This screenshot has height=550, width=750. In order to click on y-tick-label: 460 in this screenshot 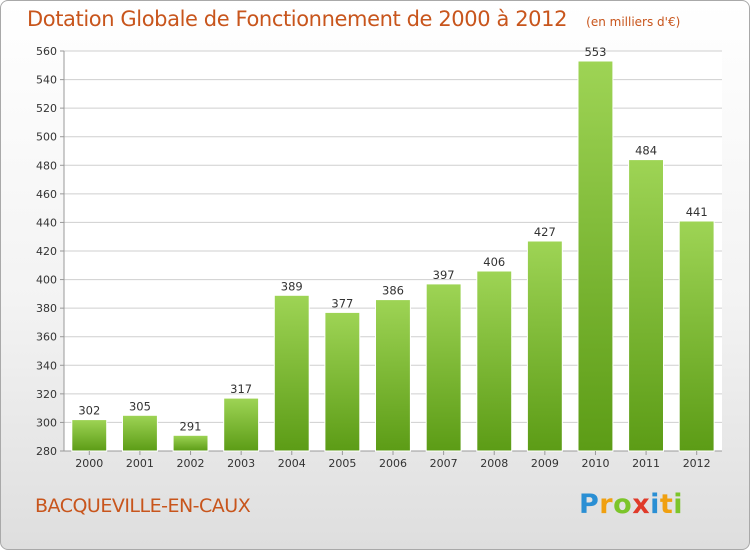, I will do `click(46, 194)`.